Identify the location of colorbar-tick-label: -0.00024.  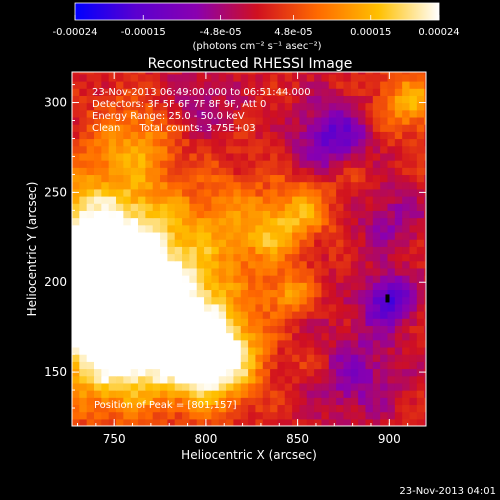
(75, 32).